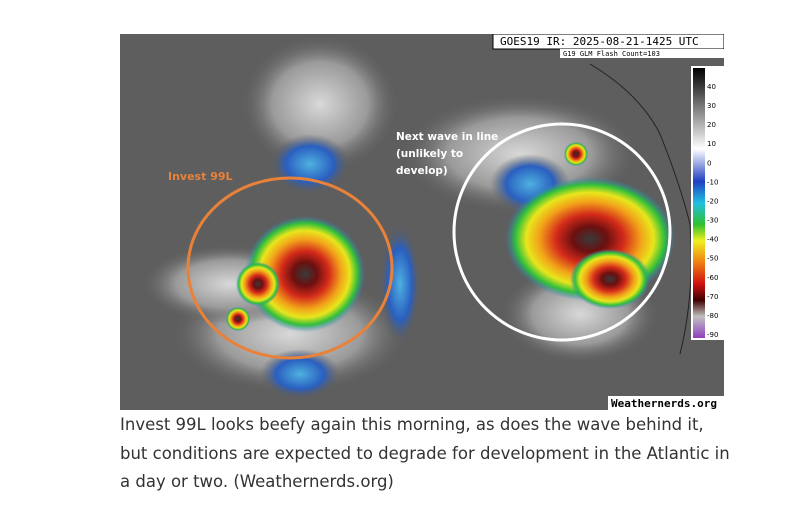  I want to click on colorbar-label: 0, so click(709, 163).